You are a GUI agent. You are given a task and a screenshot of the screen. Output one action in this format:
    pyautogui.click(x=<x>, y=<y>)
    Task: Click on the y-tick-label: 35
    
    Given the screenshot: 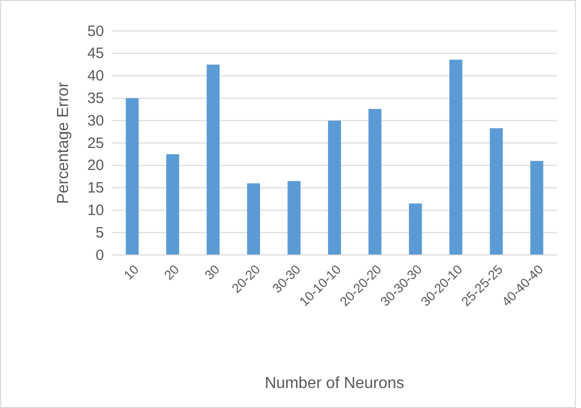 What is the action you would take?
    pyautogui.click(x=95, y=98)
    